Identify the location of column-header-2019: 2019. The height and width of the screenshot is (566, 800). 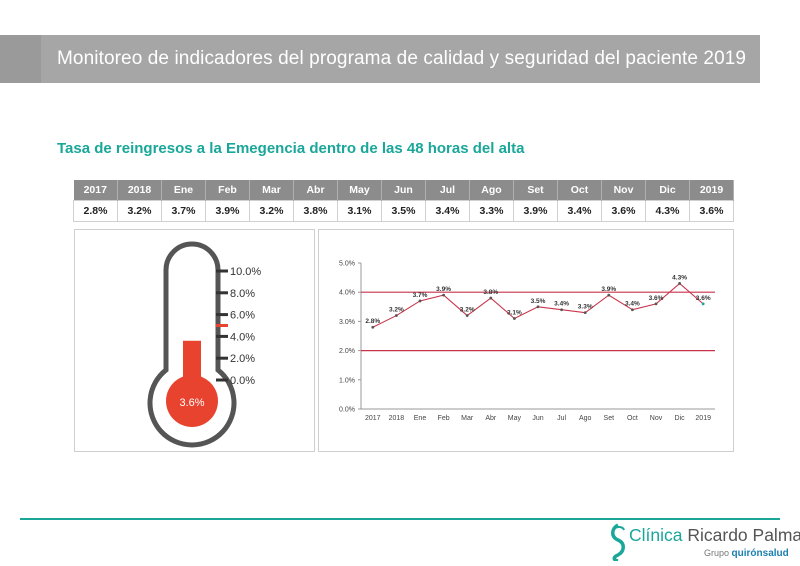
(711, 190).